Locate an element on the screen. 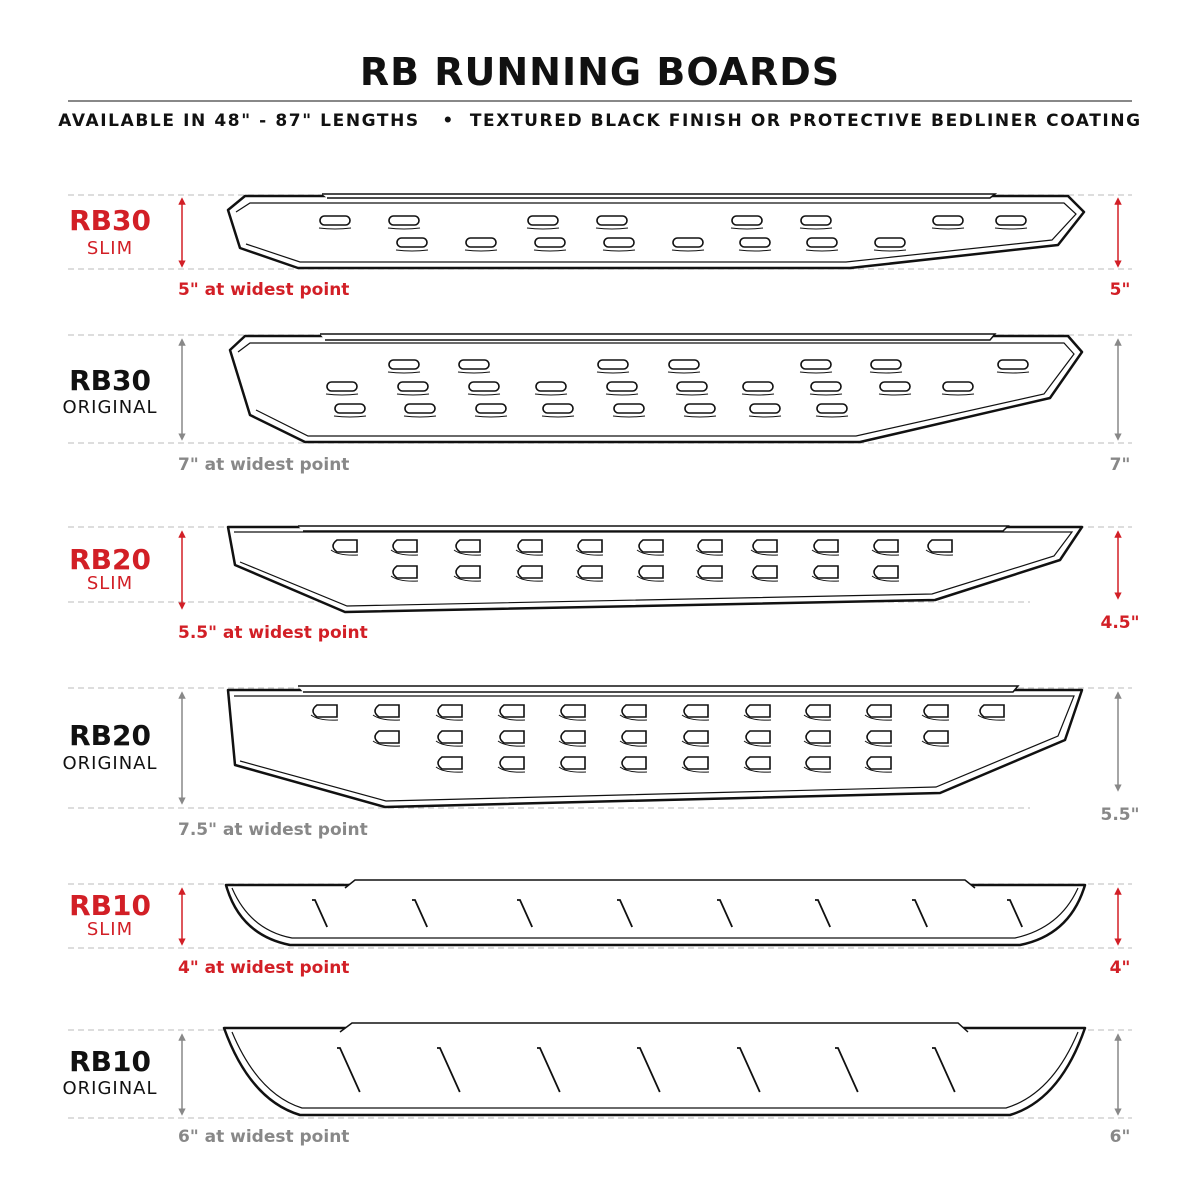 The width and height of the screenshot is (1200, 1200). page-title: RB RUNNING BOARDS is located at coordinates (600, 72).